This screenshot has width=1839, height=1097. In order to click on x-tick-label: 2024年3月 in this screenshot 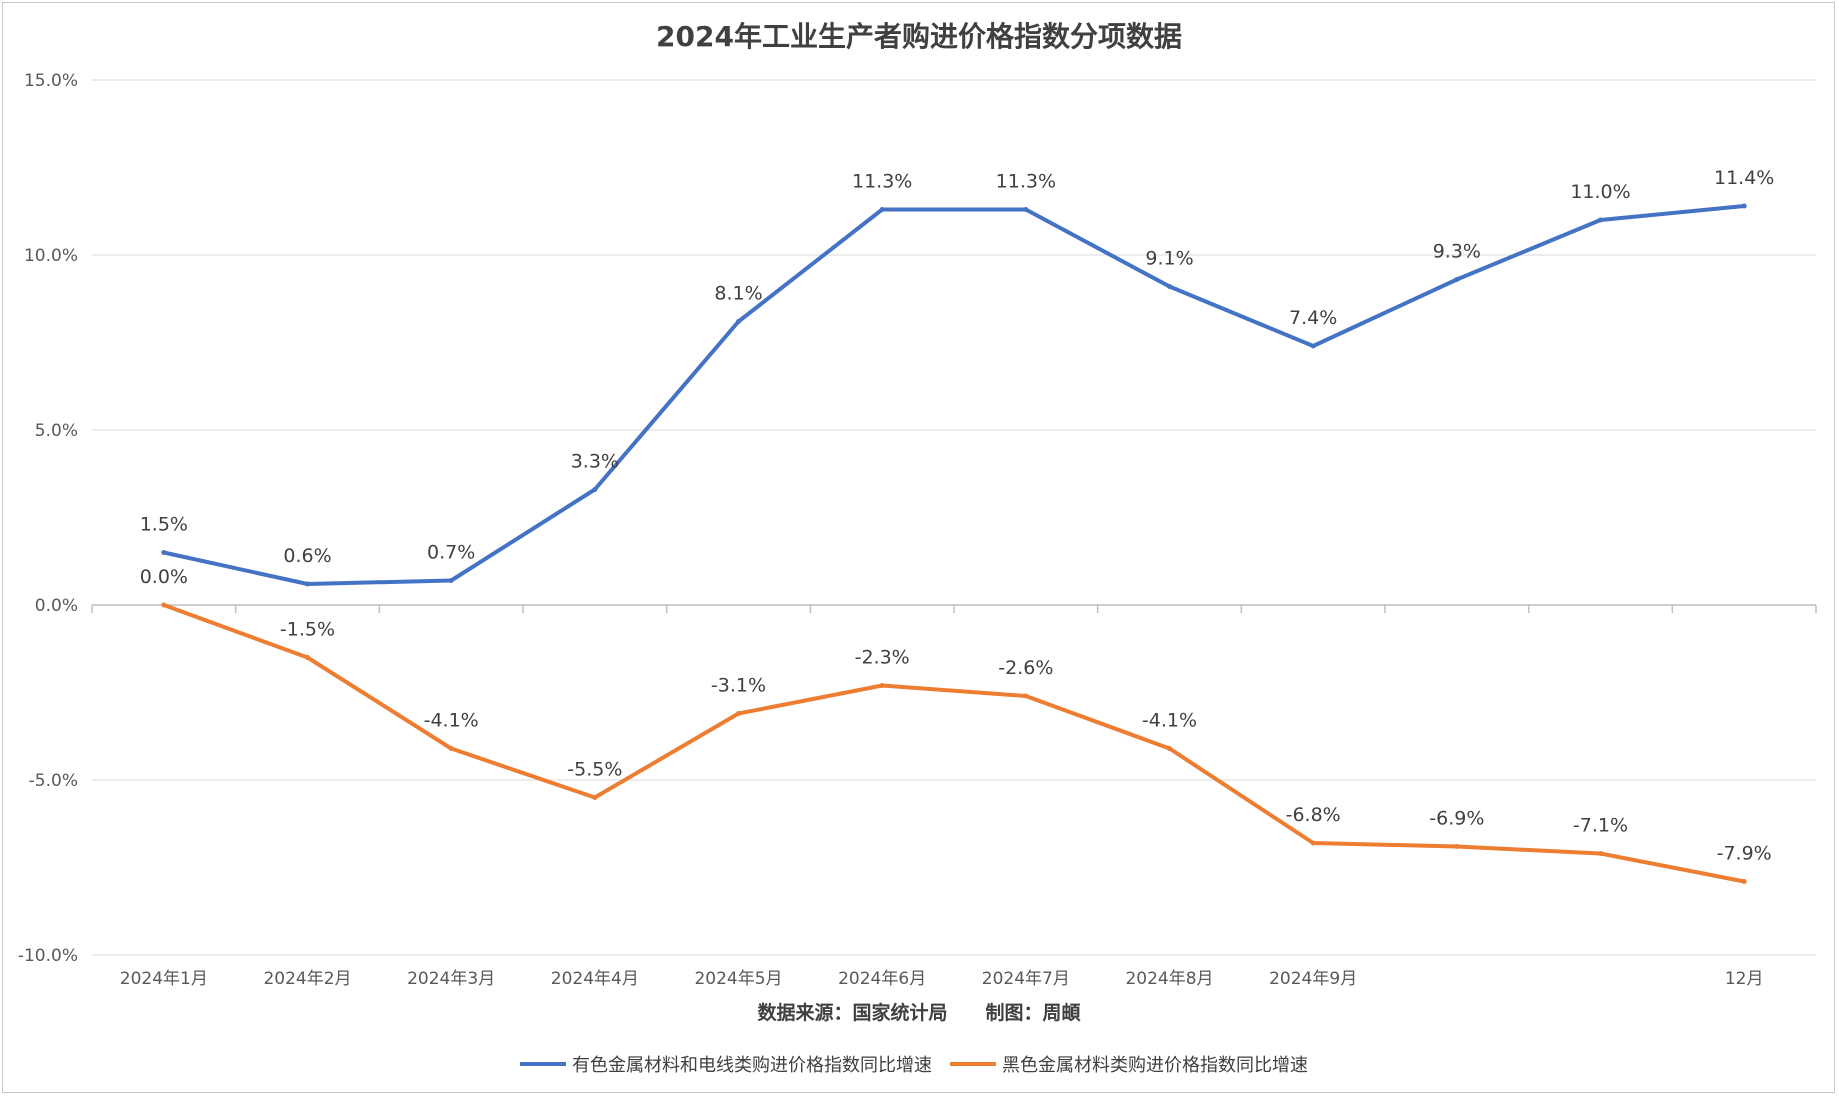, I will do `click(451, 979)`.